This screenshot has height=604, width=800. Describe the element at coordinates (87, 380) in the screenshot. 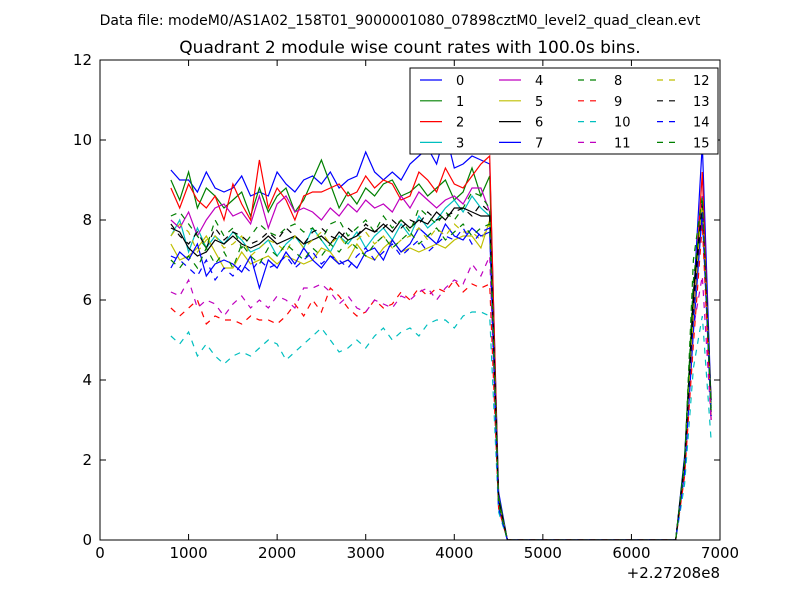

I see `y-tick-label: 4` at that location.